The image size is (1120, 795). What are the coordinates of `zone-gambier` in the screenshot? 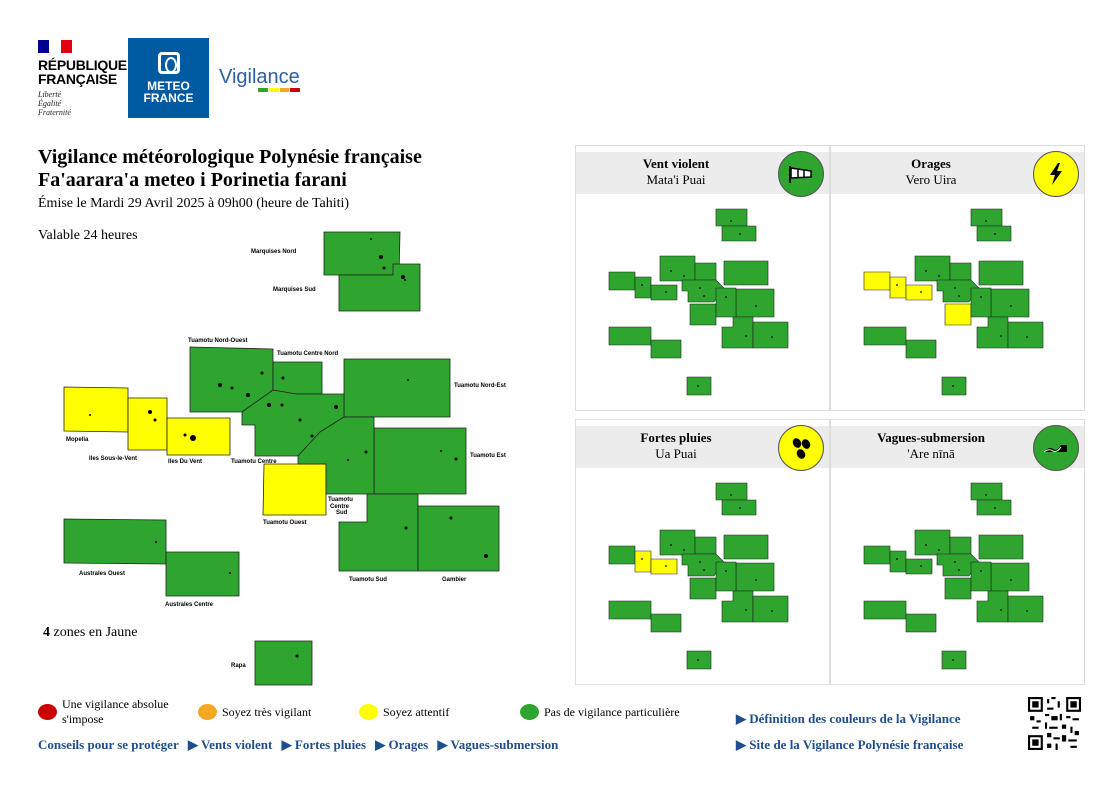 It's located at (458, 538).